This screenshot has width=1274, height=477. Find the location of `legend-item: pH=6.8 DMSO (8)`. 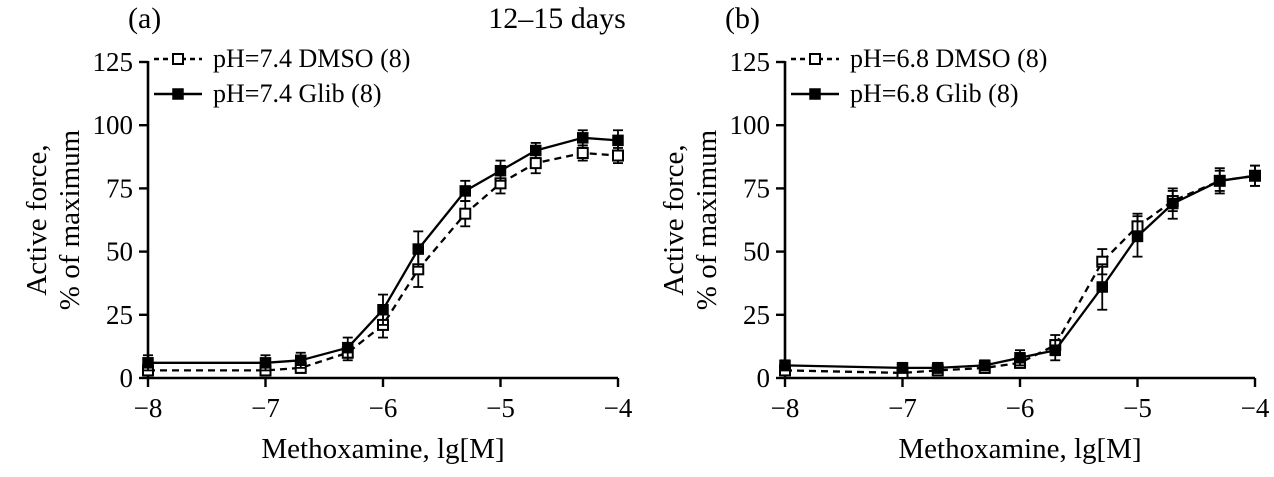

legend-item: pH=6.8 DMSO (8) is located at coordinates (918, 58).